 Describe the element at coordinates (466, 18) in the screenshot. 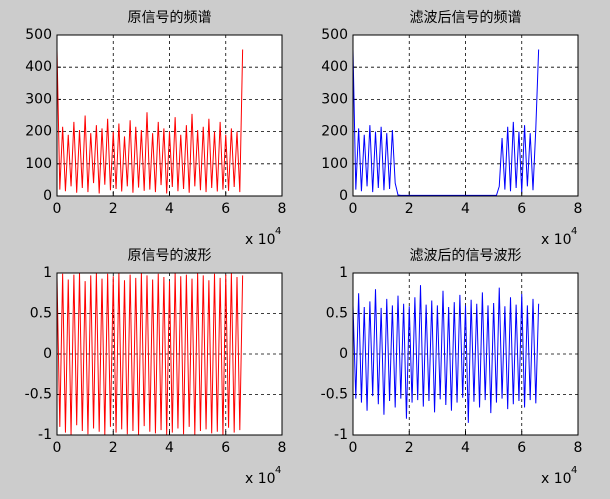

I see `chart-title: 滤波后信号的频谱` at that location.